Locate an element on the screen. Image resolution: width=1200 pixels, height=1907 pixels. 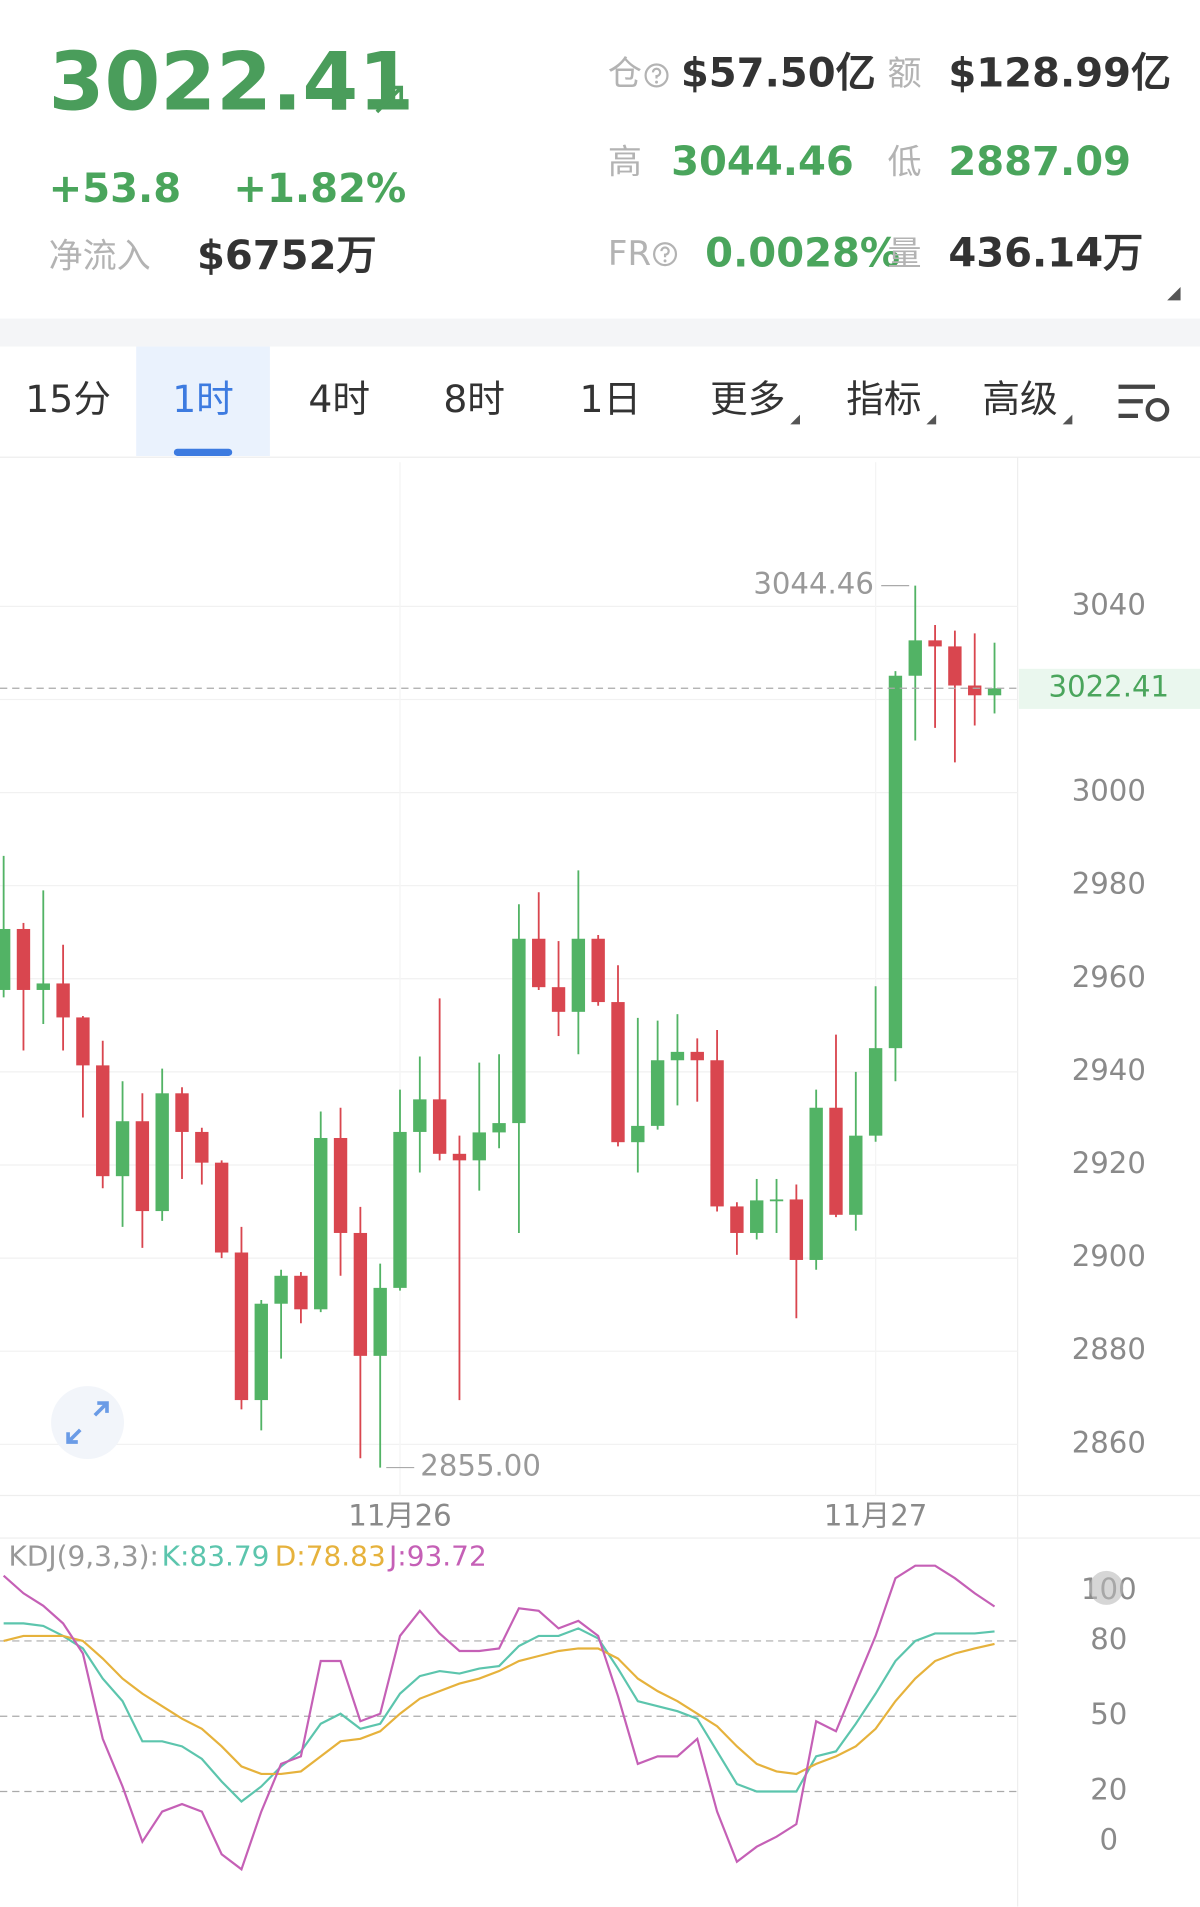
stat-label: 额 is located at coordinates (905, 74).